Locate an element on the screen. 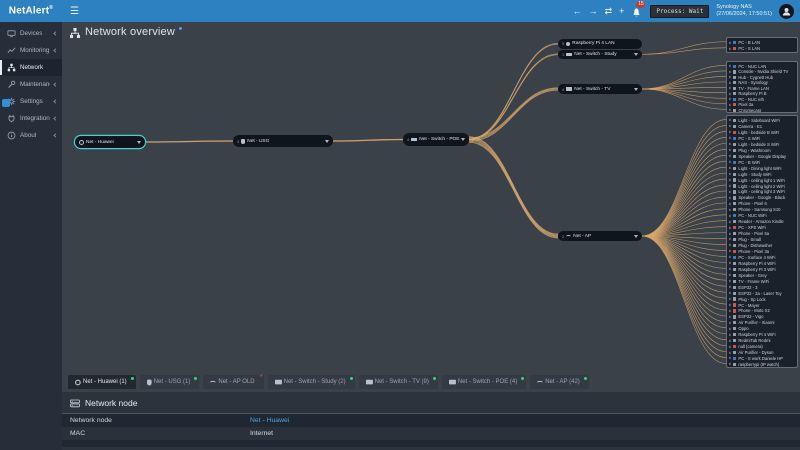 The width and height of the screenshot is (800, 450). tab-net-switch-study-2: Net - Switch - Study (2) is located at coordinates (311, 382).